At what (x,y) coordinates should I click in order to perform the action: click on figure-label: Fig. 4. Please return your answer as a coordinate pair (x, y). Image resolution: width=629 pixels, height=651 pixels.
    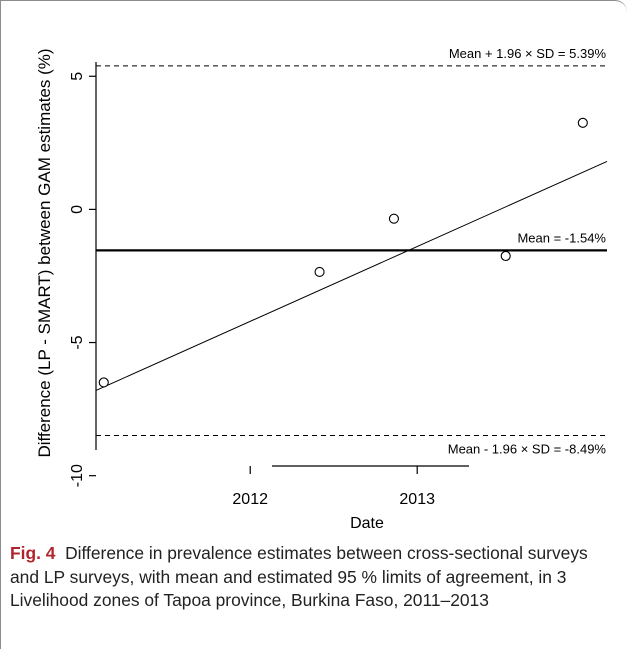
    Looking at the image, I should click on (33, 553).